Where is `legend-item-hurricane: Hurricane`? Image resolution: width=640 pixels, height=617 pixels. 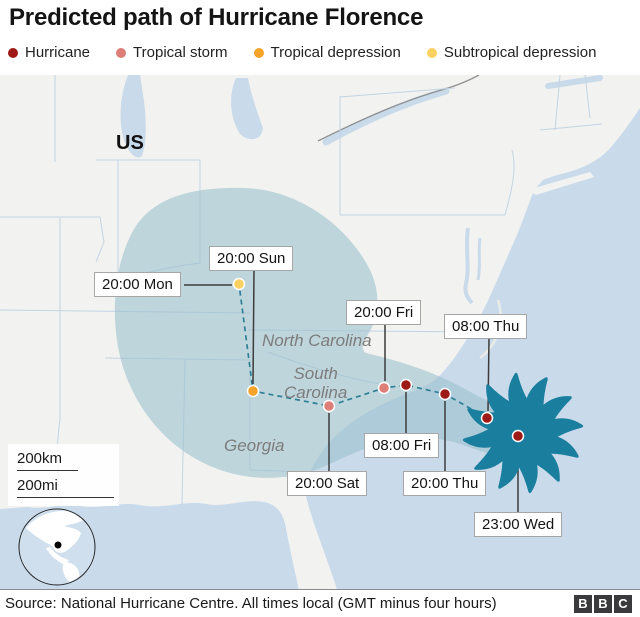
legend-item-hurricane: Hurricane is located at coordinates (49, 52).